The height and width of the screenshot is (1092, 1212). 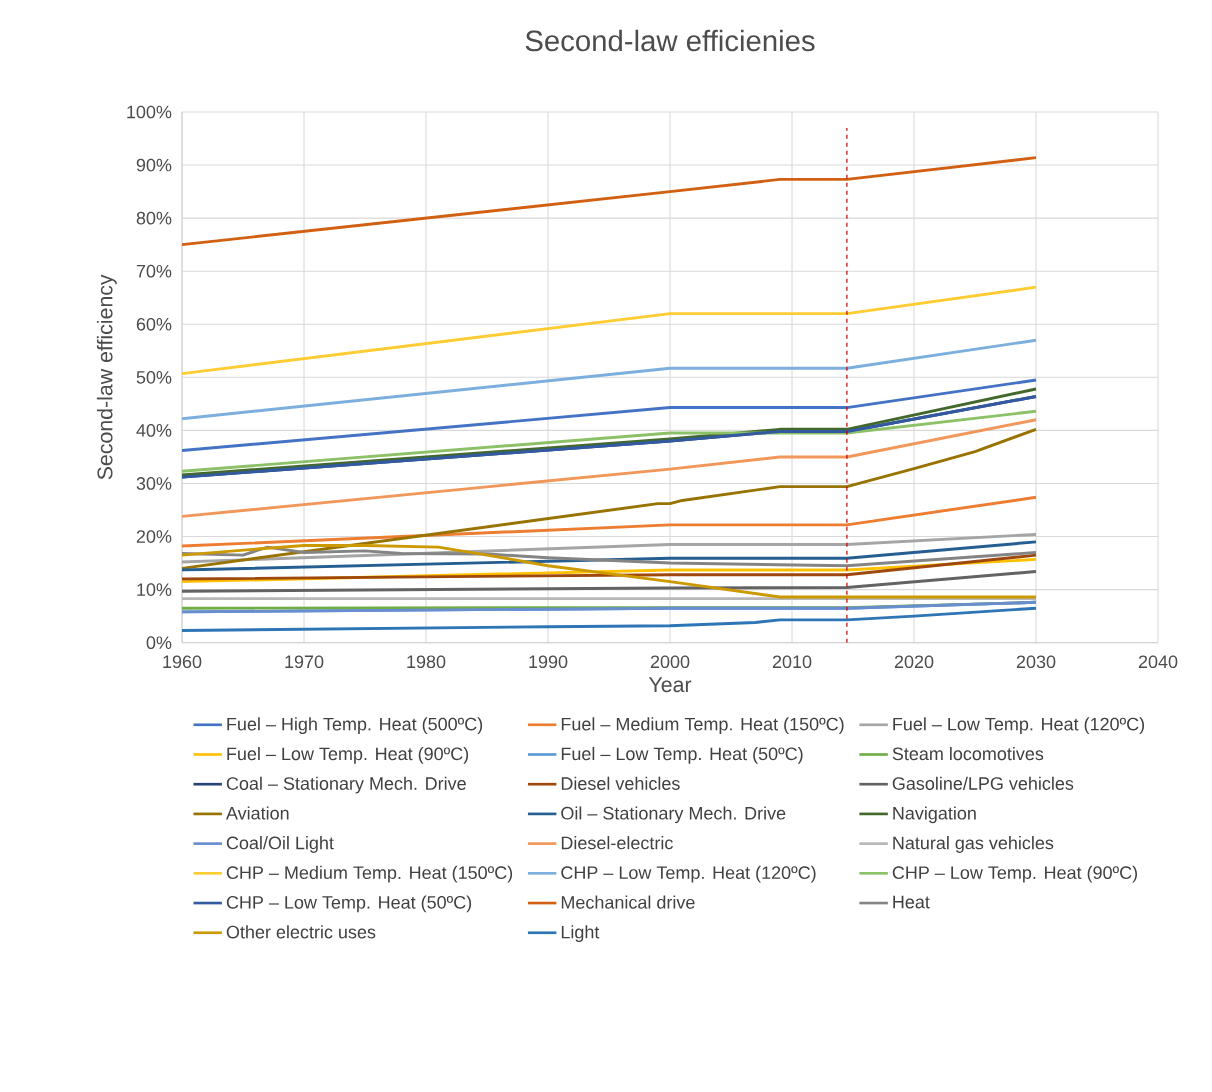 I want to click on y-tick-label: 70%, so click(x=154, y=271).